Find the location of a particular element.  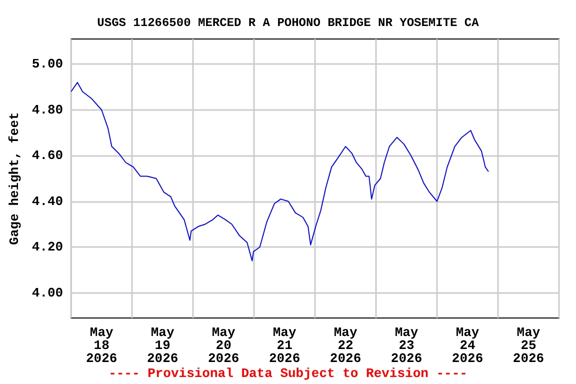

x-tick-label: May 25 2026 is located at coordinates (528, 345).